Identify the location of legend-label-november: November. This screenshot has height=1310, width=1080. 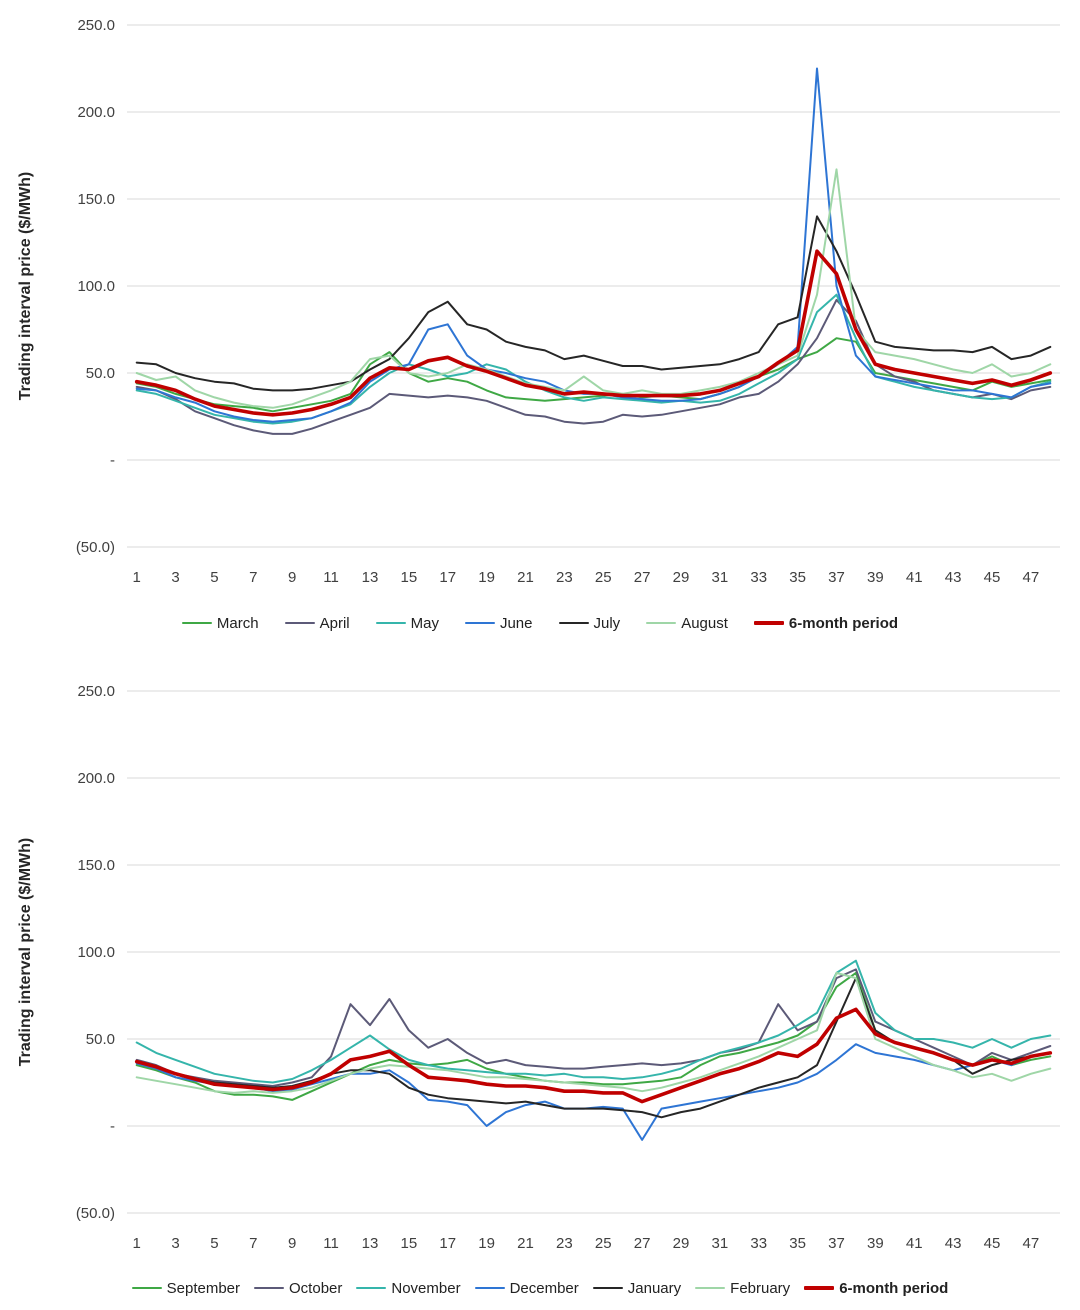
(426, 1288).